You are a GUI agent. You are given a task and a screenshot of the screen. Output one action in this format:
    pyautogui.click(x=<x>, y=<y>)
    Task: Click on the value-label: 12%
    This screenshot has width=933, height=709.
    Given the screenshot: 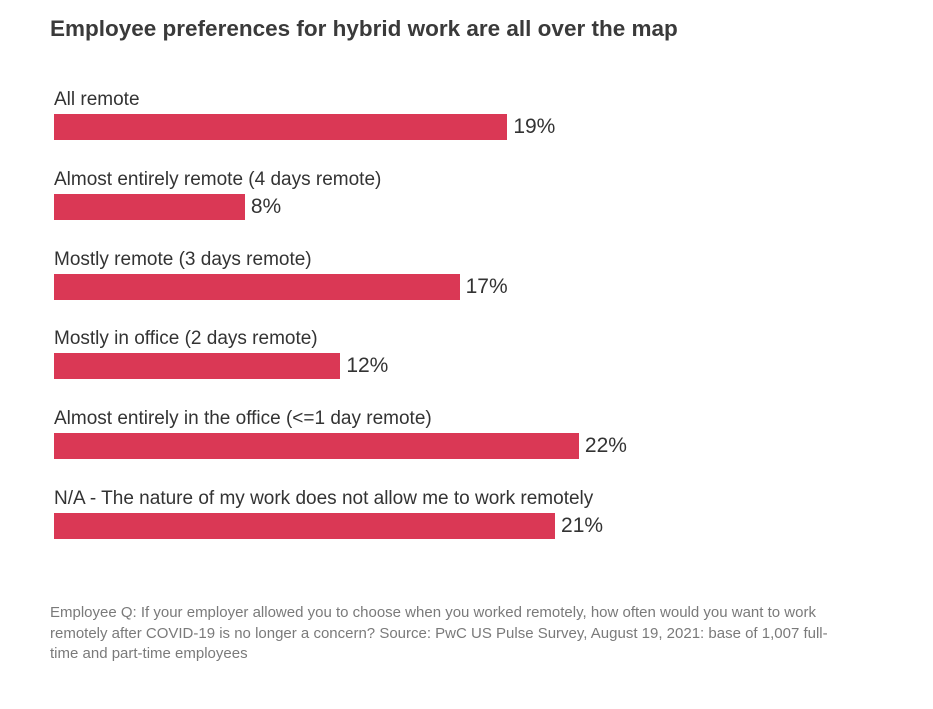 What is the action you would take?
    pyautogui.click(x=367, y=366)
    